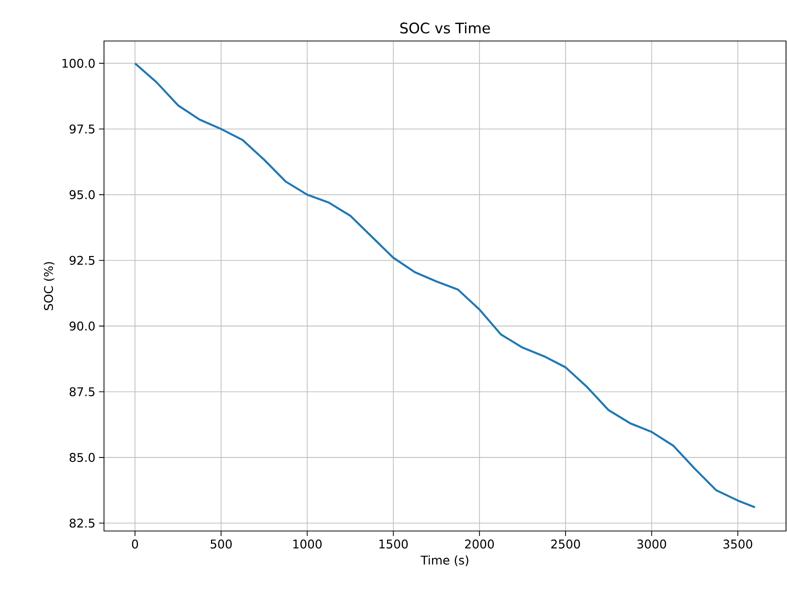 This screenshot has width=787, height=591. What do you see at coordinates (445, 28) in the screenshot?
I see `chart-title: SOC vs Time` at bounding box center [445, 28].